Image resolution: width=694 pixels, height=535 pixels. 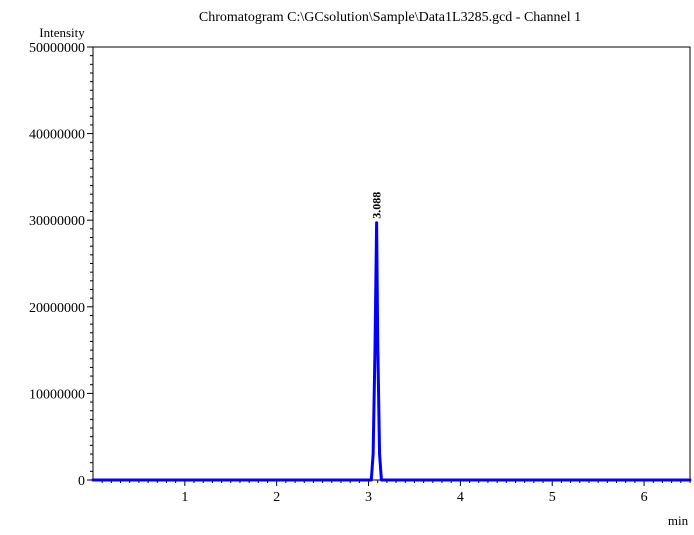 I want to click on y-tick-label: 10000000, so click(x=57, y=394).